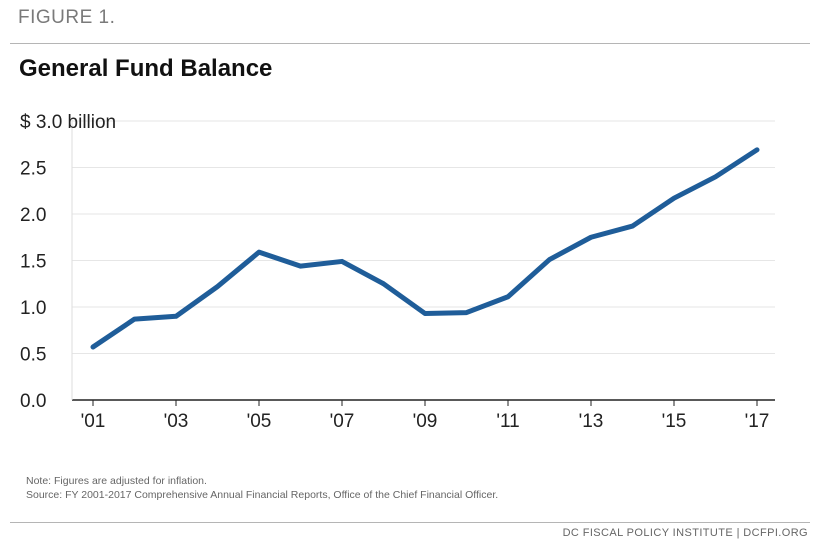 Image resolution: width=820 pixels, height=549 pixels. Describe the element at coordinates (674, 198) in the screenshot. I see `data-point-2015` at that location.